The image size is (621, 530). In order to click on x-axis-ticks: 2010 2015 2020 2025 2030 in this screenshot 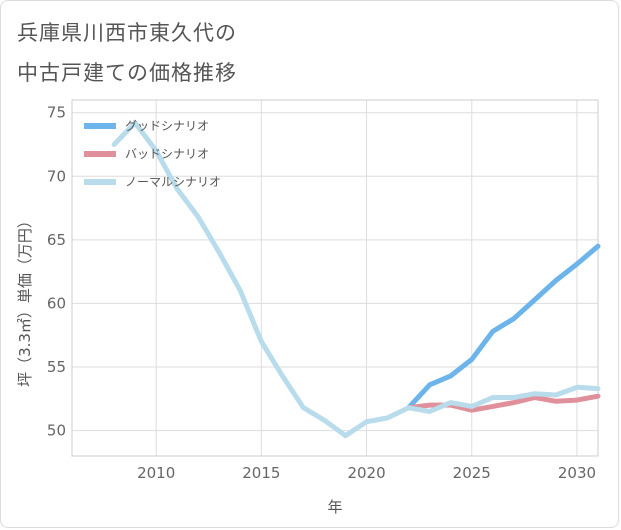, I will do `click(366, 473)`.